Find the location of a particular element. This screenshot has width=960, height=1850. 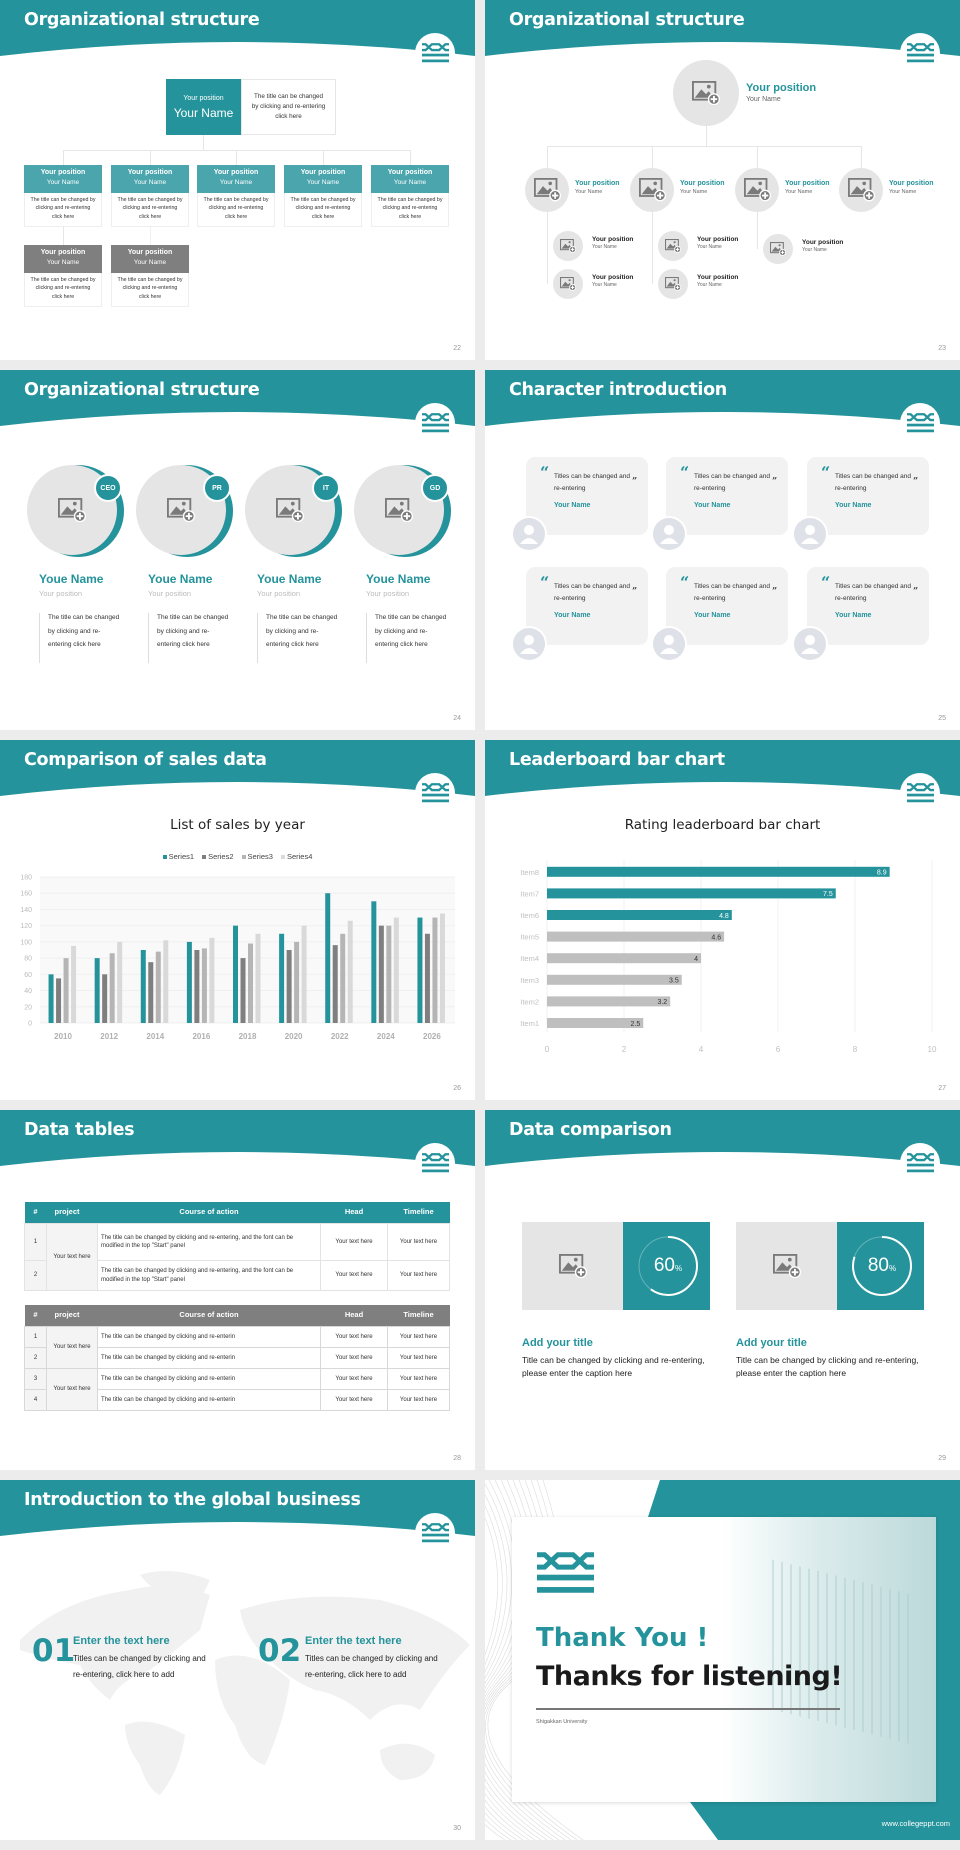

page-number: 23 is located at coordinates (942, 348).